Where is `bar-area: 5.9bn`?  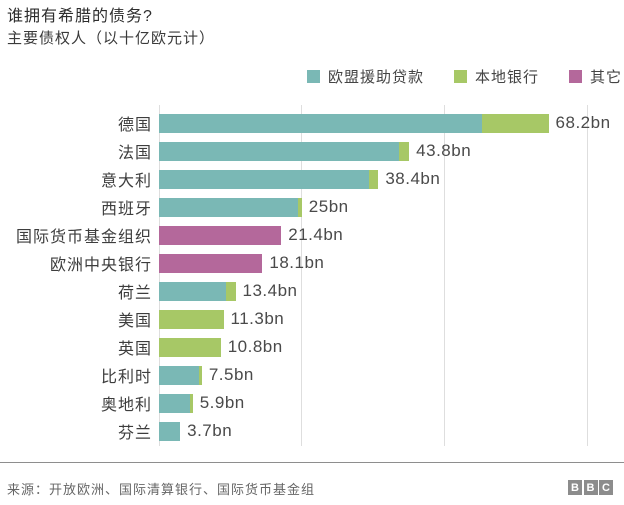 bar-area: 5.9bn is located at coordinates (391, 403).